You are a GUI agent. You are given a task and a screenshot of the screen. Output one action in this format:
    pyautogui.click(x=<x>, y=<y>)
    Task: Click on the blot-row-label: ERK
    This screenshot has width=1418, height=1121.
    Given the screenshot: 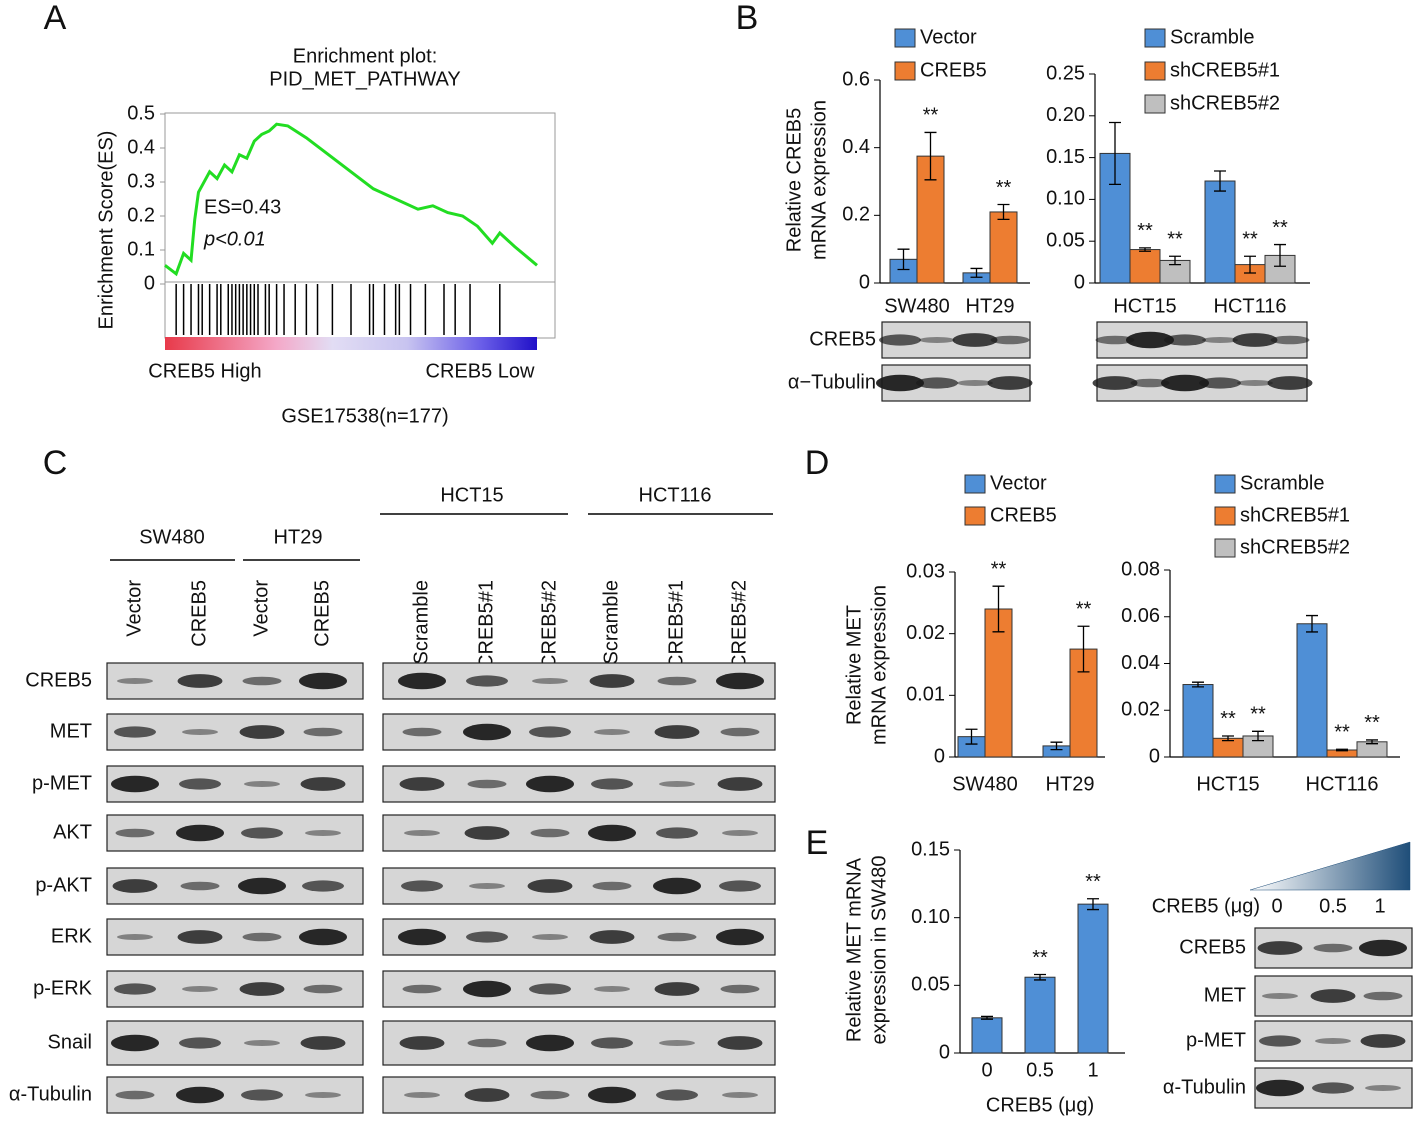 What is the action you would take?
    pyautogui.click(x=72, y=936)
    